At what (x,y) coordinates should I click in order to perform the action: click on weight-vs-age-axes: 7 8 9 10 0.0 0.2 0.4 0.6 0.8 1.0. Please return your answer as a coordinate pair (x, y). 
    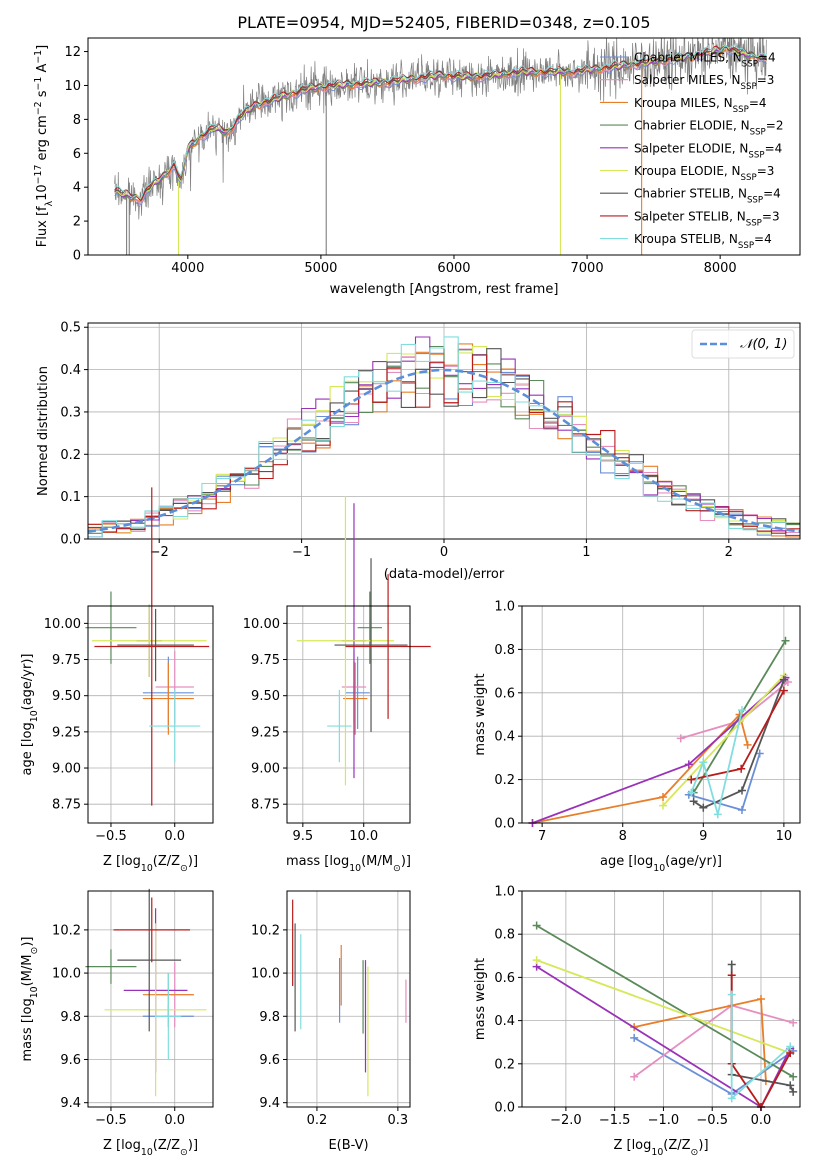
    Looking at the image, I should click on (643, 722).